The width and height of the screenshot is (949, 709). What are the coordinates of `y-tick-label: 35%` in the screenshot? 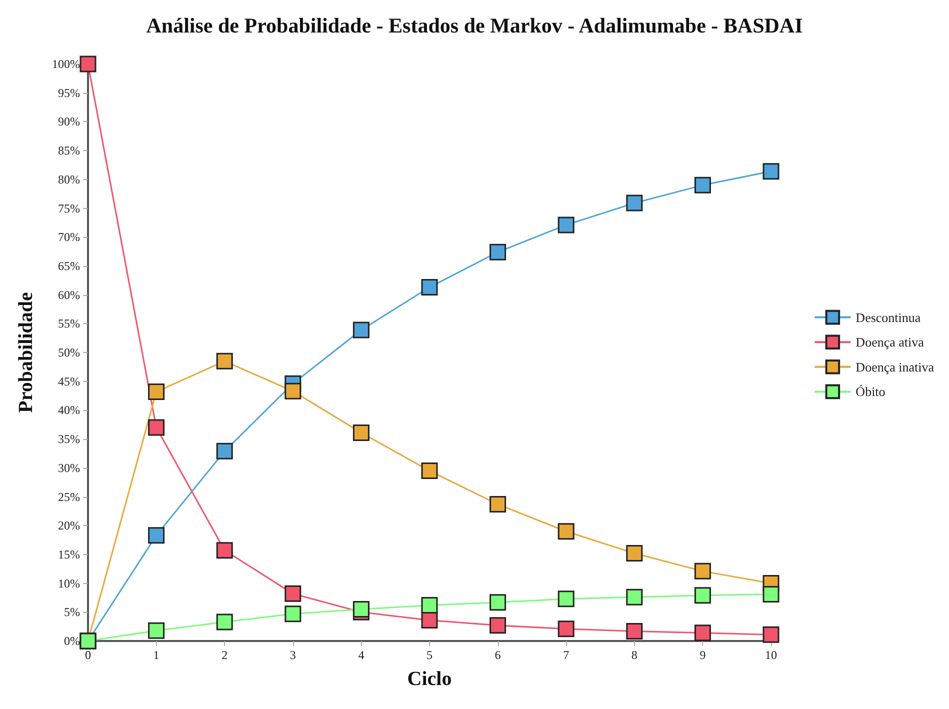 It's located at (69, 439).